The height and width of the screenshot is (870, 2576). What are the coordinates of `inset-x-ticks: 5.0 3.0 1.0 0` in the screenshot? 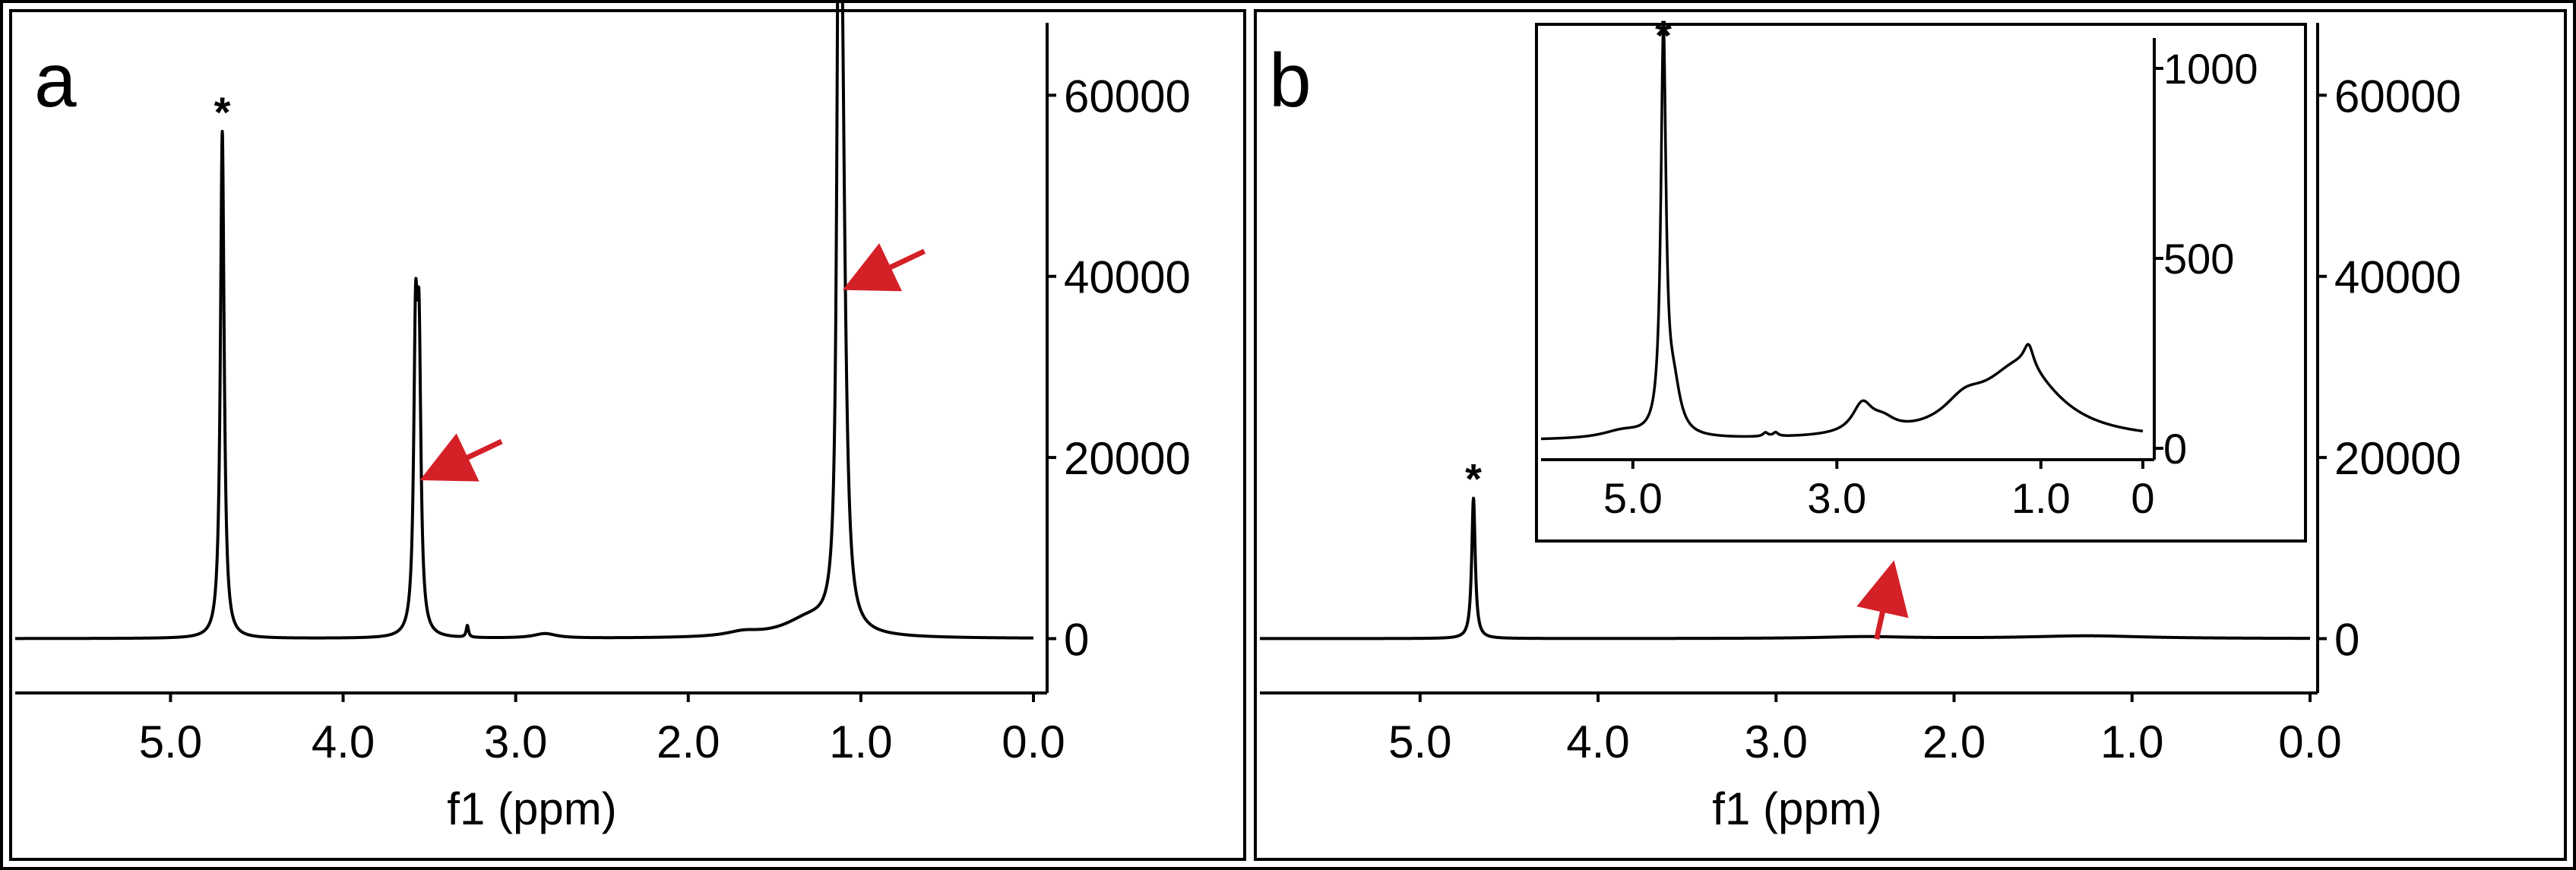 It's located at (1879, 491).